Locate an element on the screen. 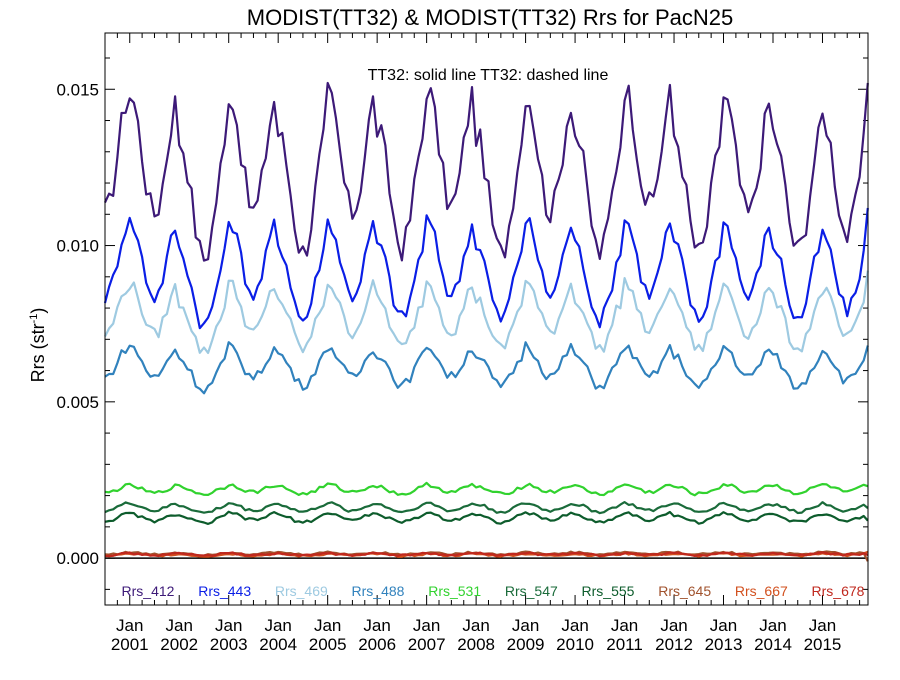 This screenshot has width=900, height=680. y-axis-label-superscript: -1 is located at coordinates (34, 319).